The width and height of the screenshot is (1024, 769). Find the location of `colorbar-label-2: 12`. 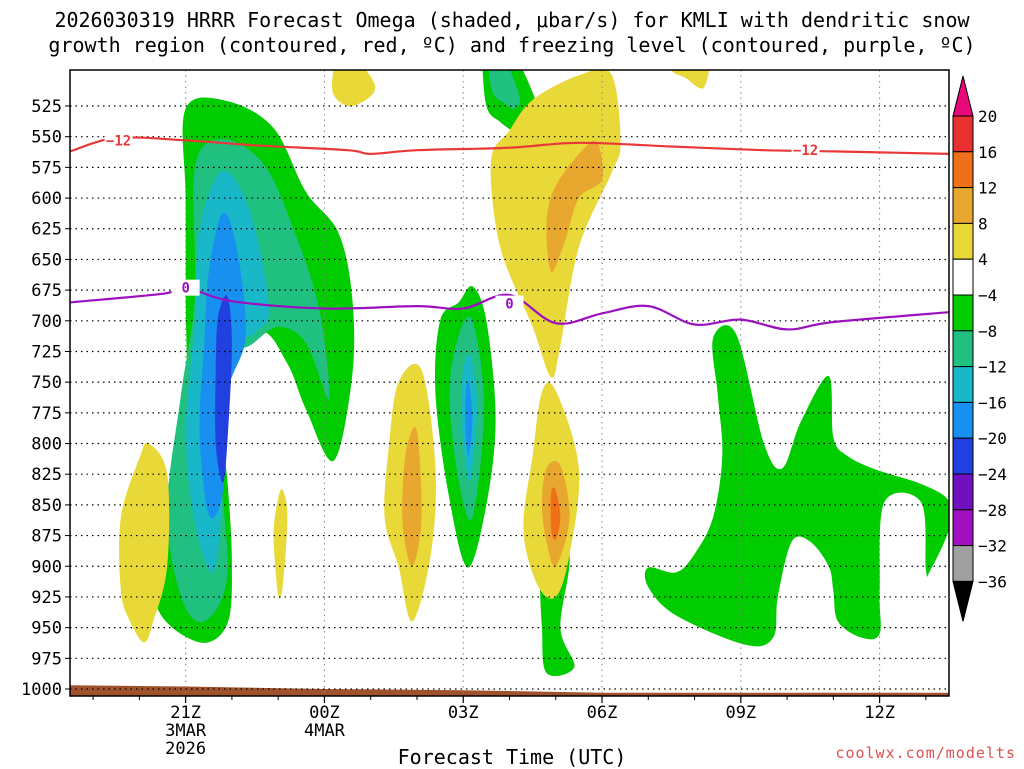

colorbar-label-2: 12 is located at coordinates (987, 188).